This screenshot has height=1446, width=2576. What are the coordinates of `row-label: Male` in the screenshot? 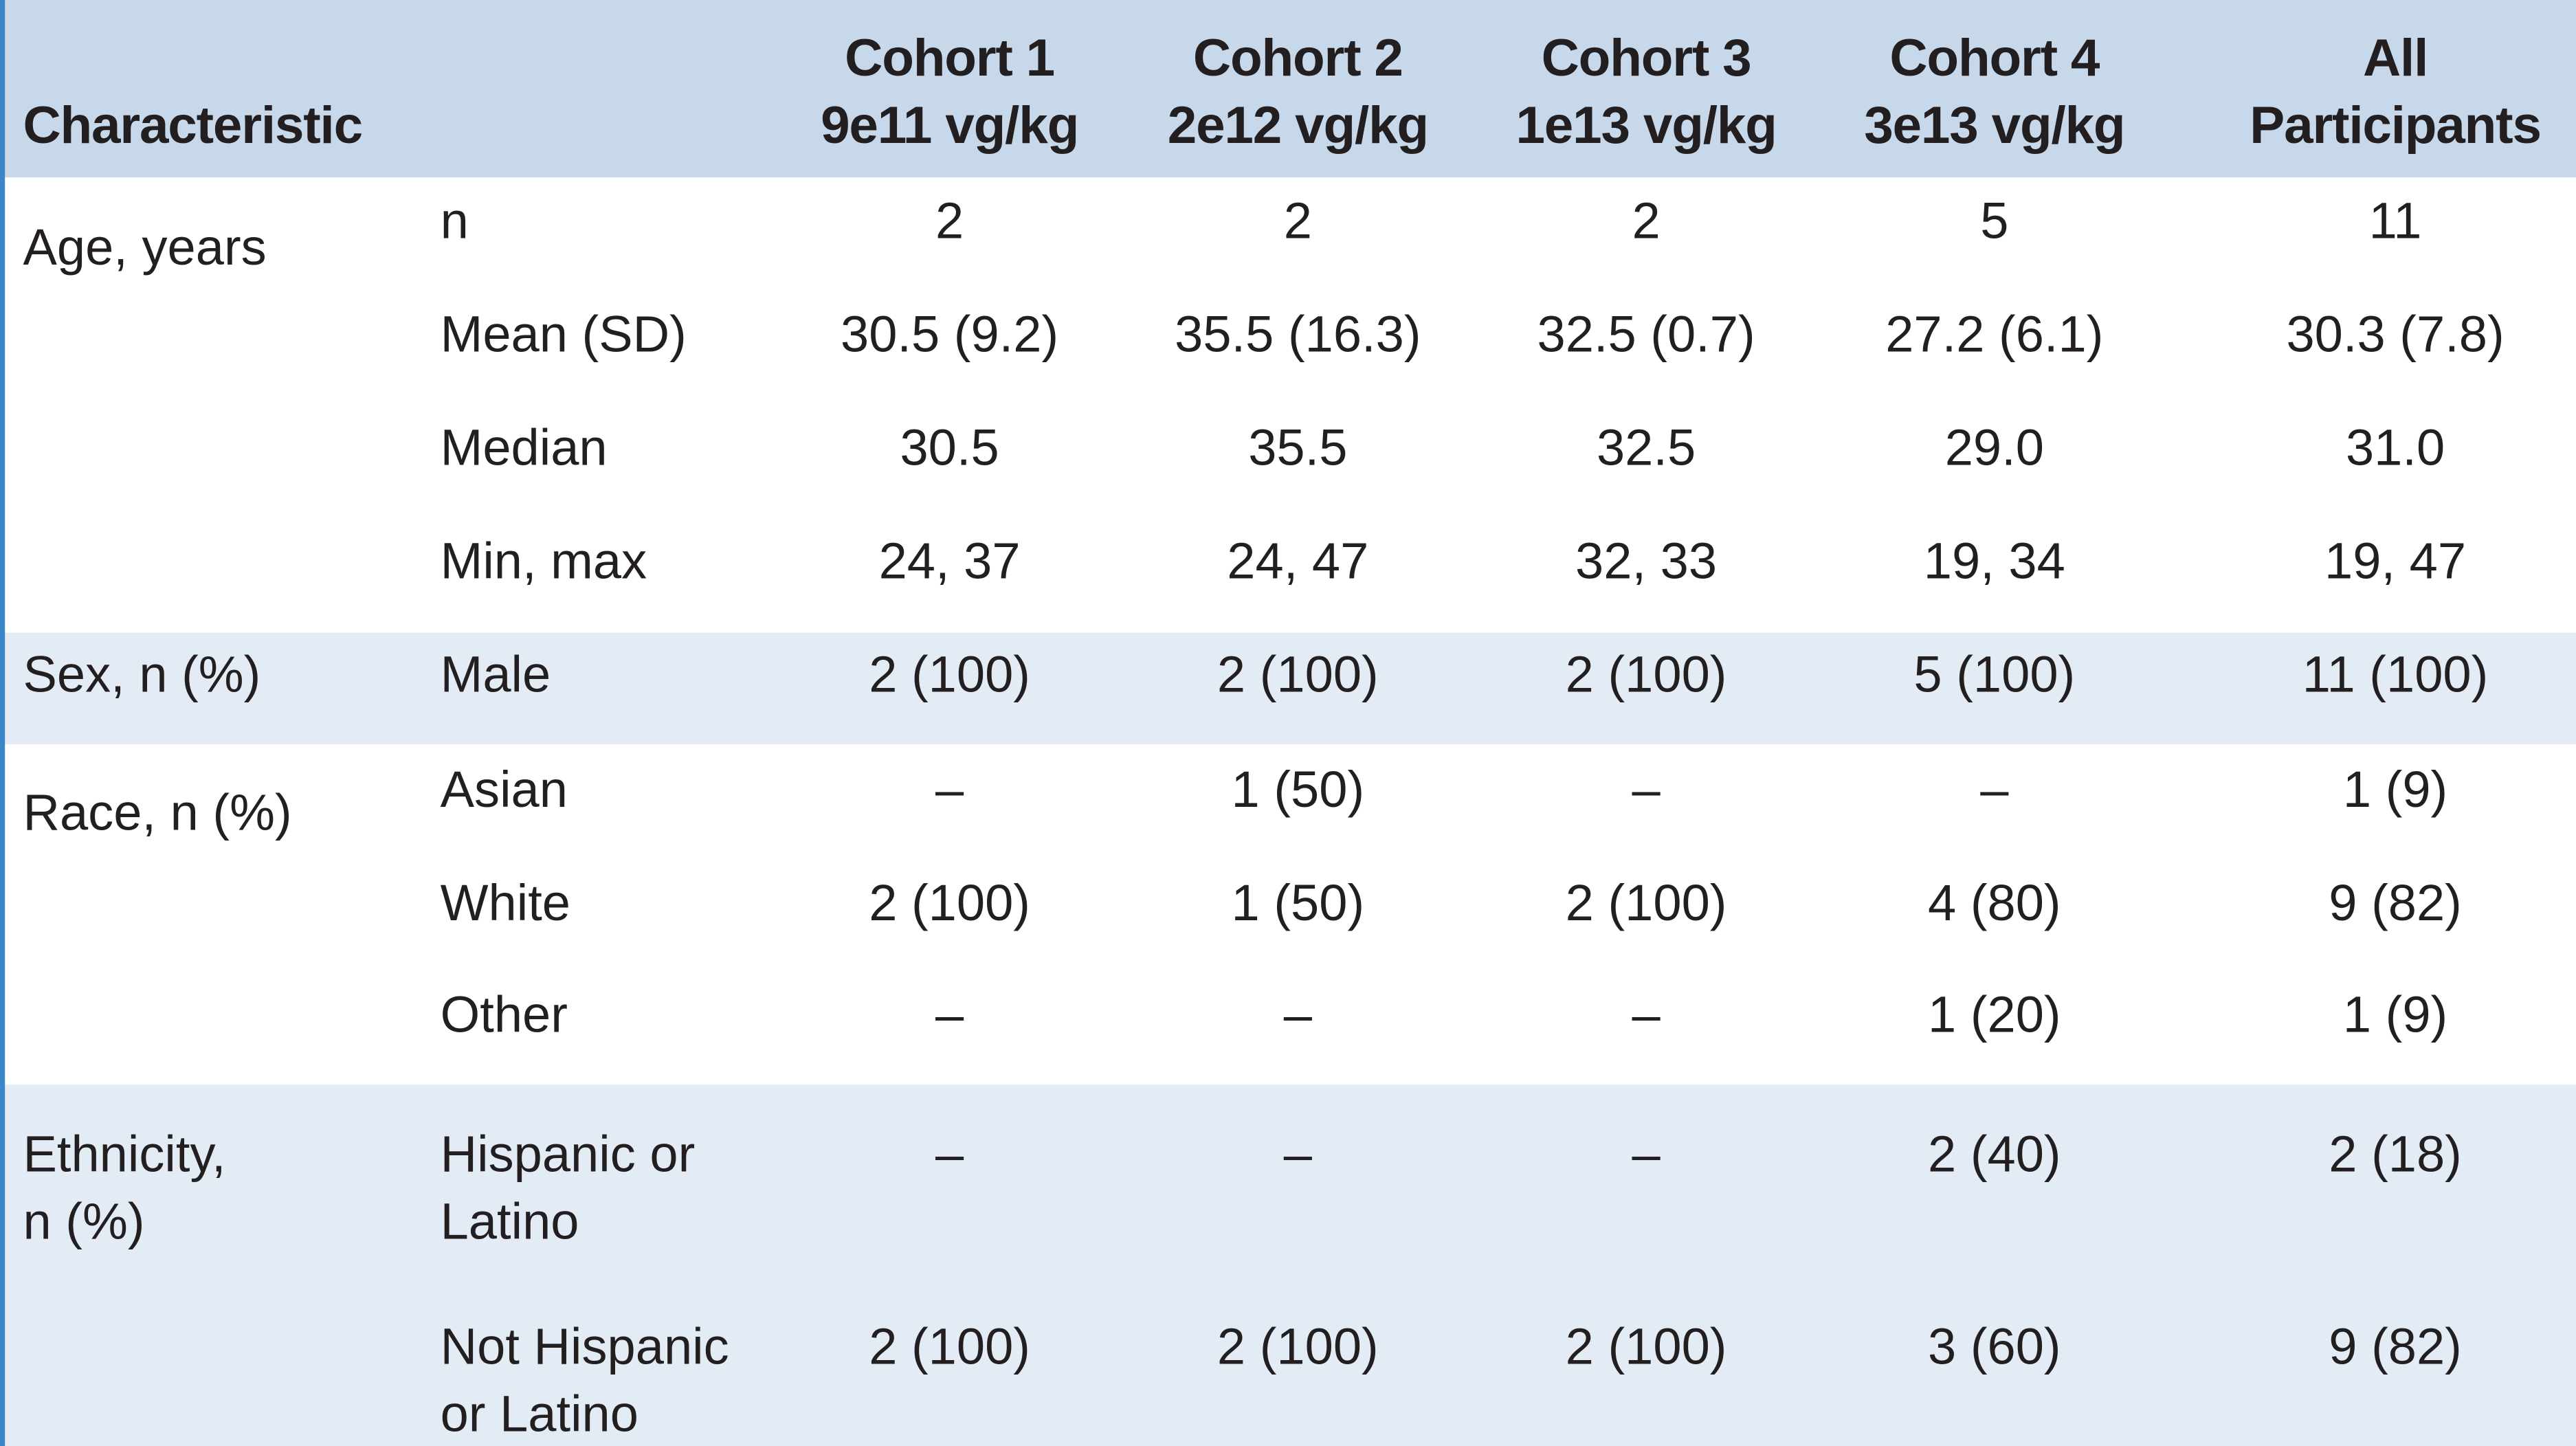 It's located at (495, 674).